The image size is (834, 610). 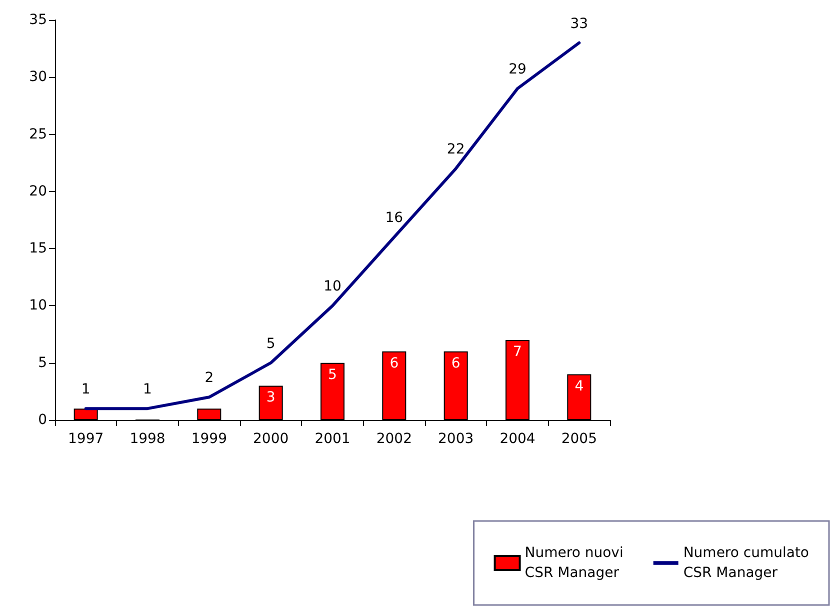 What do you see at coordinates (455, 150) in the screenshot?
I see `data-label: 22` at bounding box center [455, 150].